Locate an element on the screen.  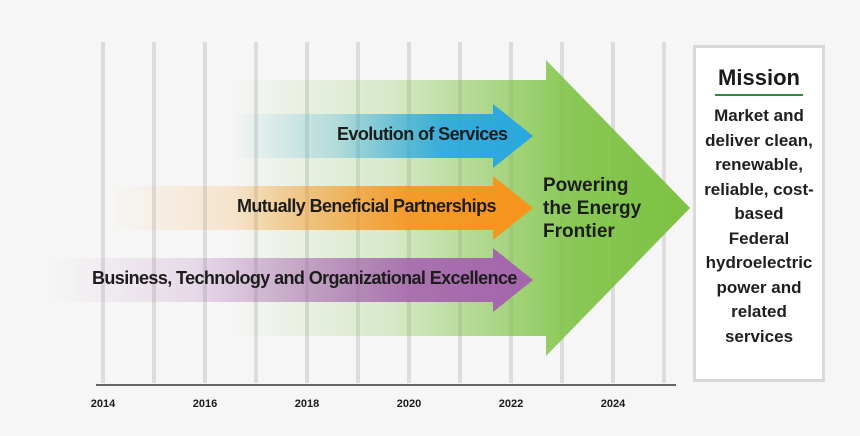
year-label: 2024 is located at coordinates (613, 404).